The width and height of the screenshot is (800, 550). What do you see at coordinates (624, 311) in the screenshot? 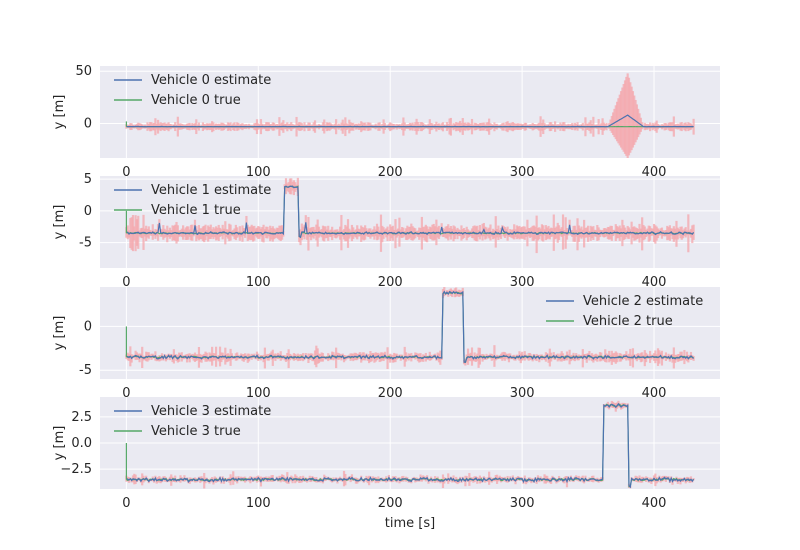
I see `legend: Vehicle 2 estimate Vehicle 2 true` at bounding box center [624, 311].